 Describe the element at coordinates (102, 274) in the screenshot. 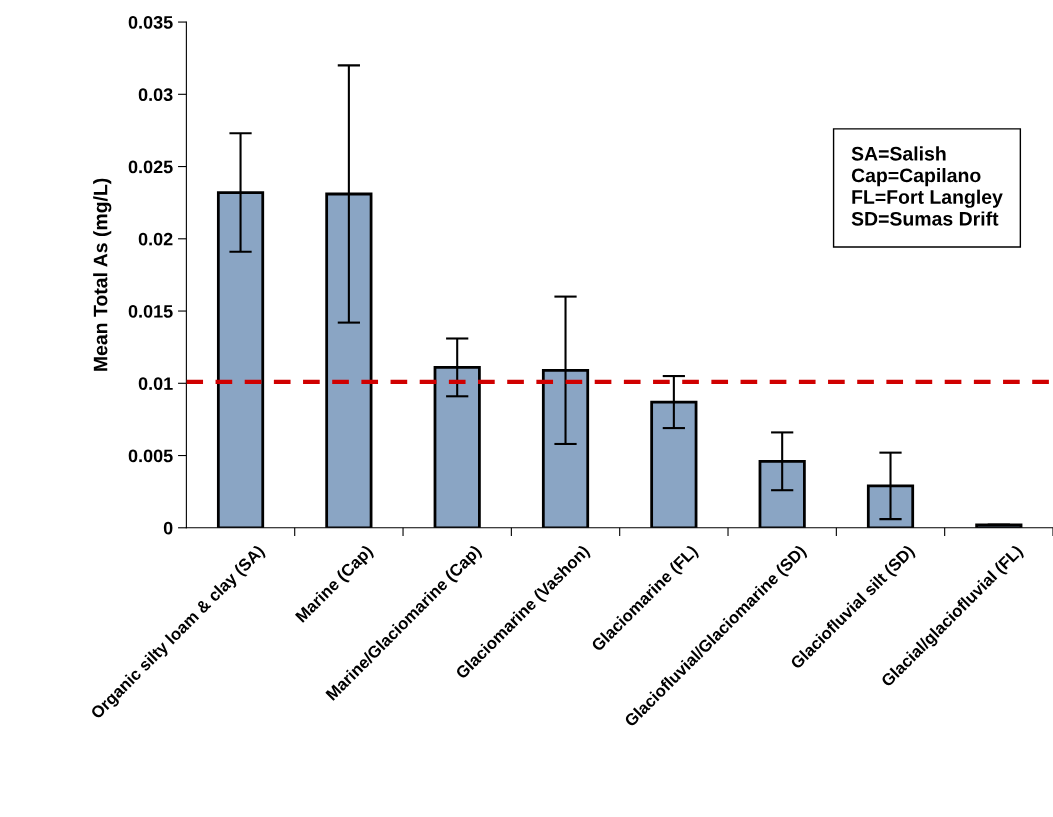

I see `y-axis-title: Mean Total As (mg/L)` at that location.